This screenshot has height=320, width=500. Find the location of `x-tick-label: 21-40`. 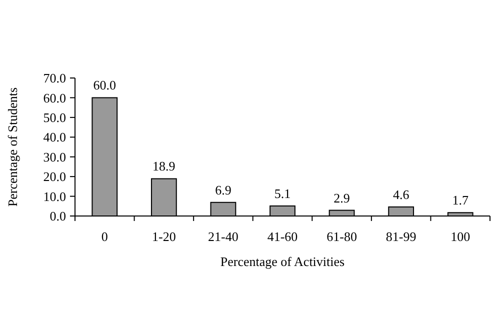

x-tick-label: 21-40 is located at coordinates (223, 236).